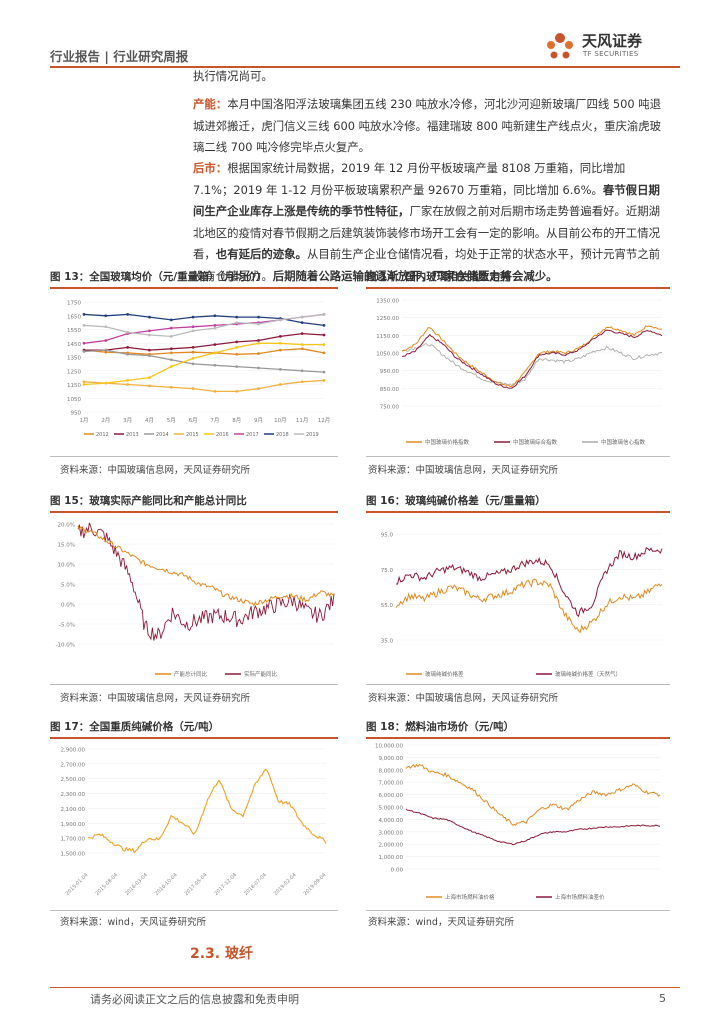  What do you see at coordinates (532, 356) in the screenshot?
I see `series-line-price-index` at bounding box center [532, 356].